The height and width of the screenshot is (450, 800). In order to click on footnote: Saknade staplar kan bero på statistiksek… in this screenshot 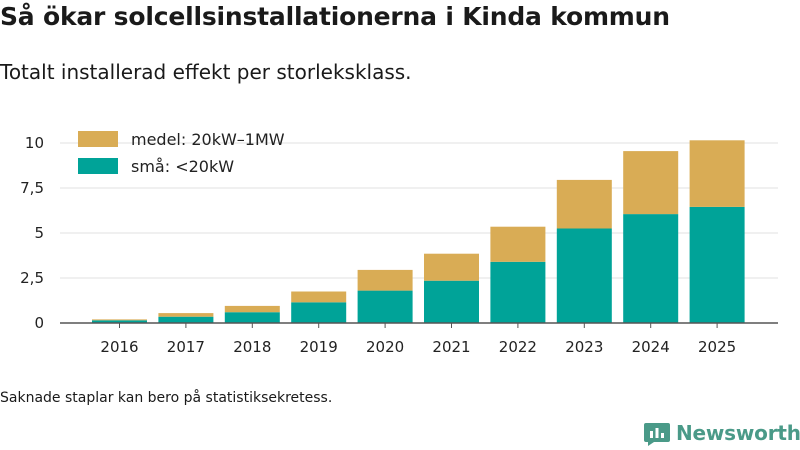, I will do `click(166, 398)`.